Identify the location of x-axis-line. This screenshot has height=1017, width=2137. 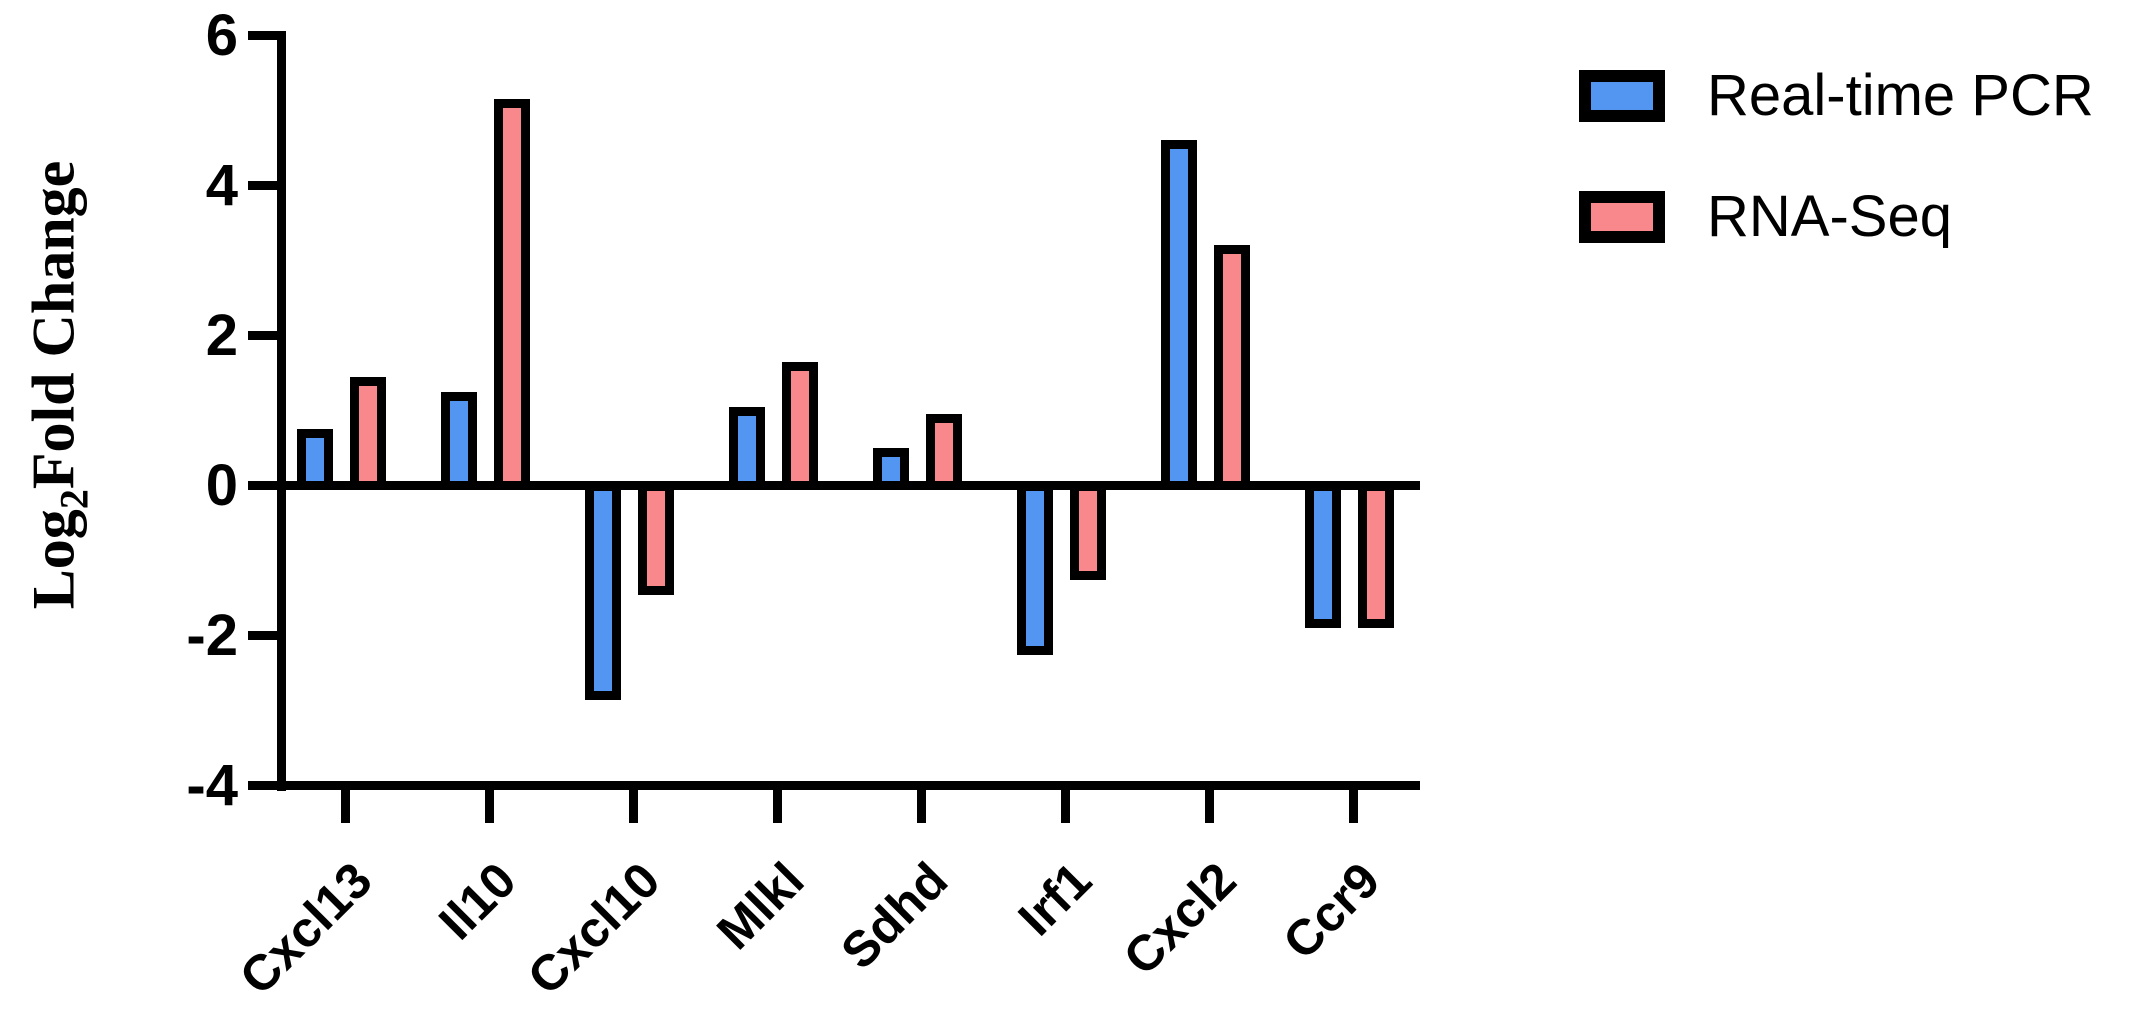
(848, 785).